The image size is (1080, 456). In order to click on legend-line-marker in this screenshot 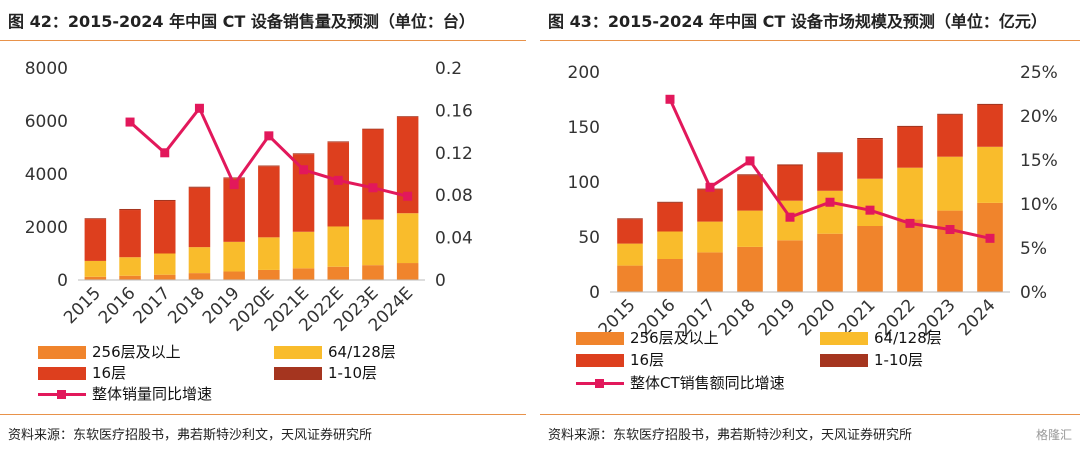, I will do `click(62, 394)`.